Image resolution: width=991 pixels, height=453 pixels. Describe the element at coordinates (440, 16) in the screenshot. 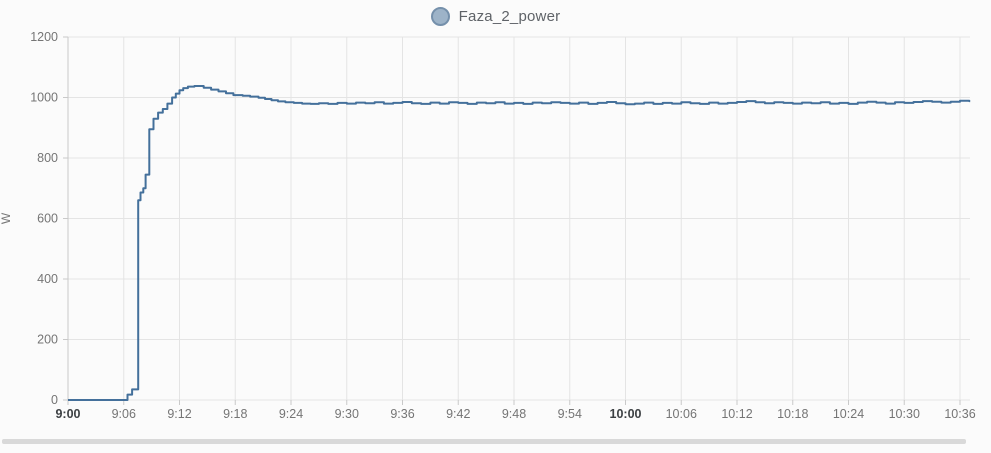

I see `legend-marker-icon` at that location.